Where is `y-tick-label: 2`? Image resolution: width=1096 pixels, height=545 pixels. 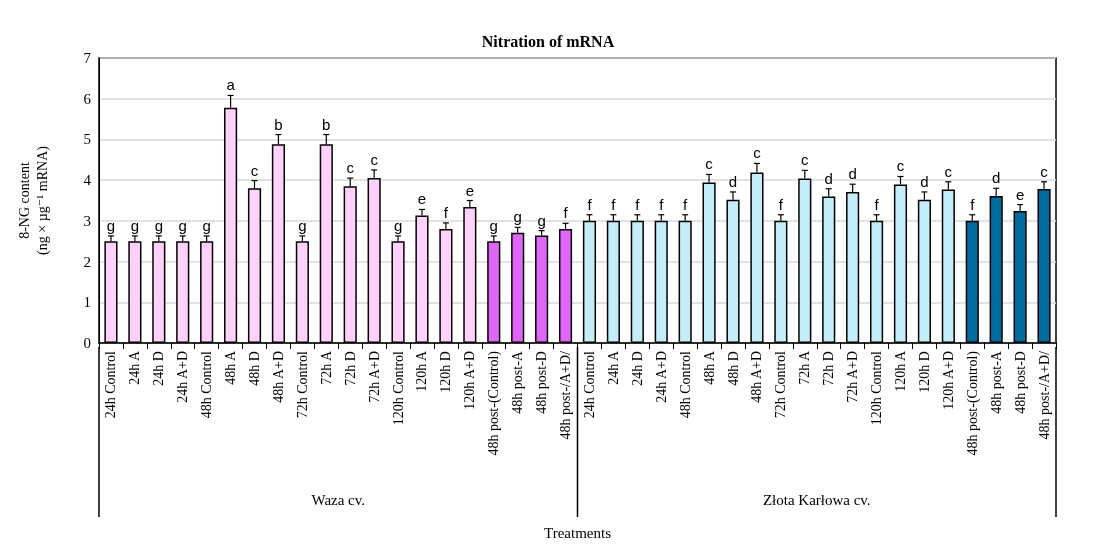 y-tick-label: 2 is located at coordinates (87, 261).